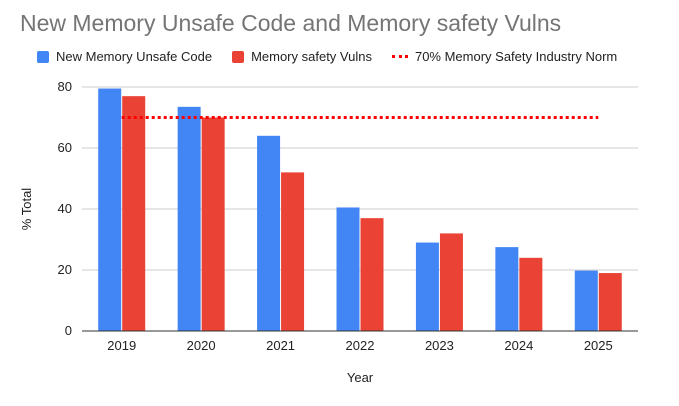  I want to click on x-tick-label: 2024, so click(518, 345).